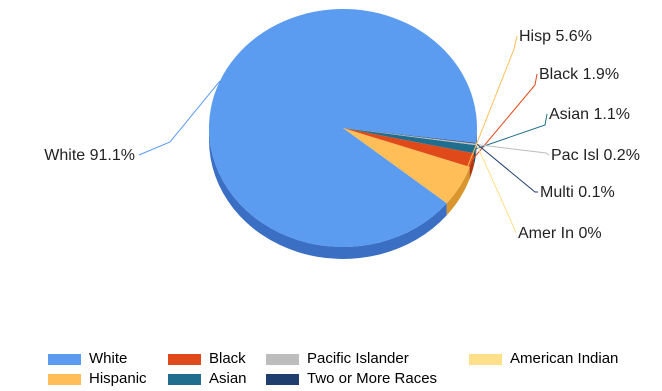 The image size is (662, 391). What do you see at coordinates (589, 114) in the screenshot?
I see `data-label-asian: Asian 1.1%` at bounding box center [589, 114].